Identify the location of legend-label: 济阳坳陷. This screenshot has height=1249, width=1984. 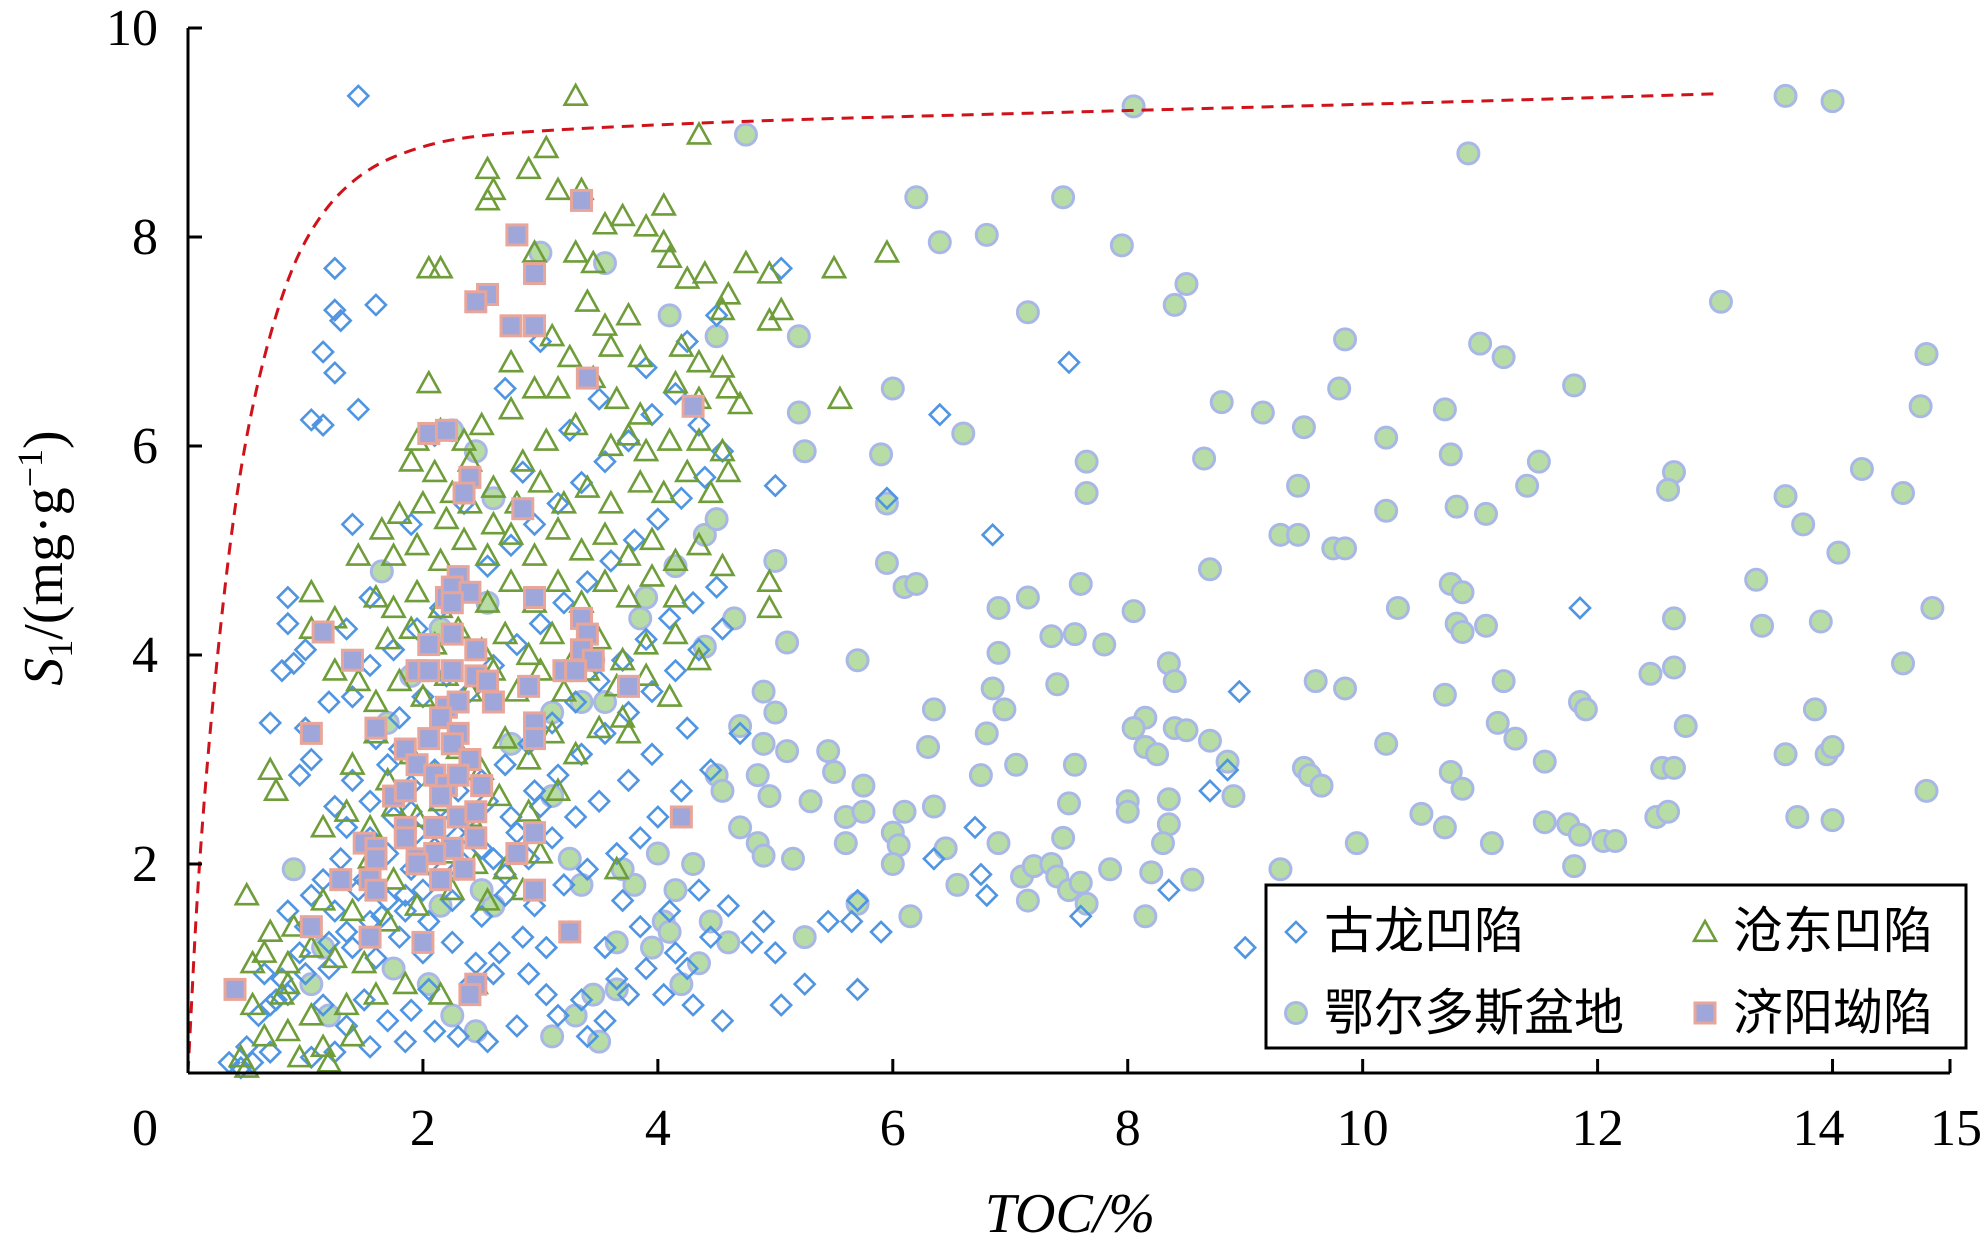
(1833, 1013).